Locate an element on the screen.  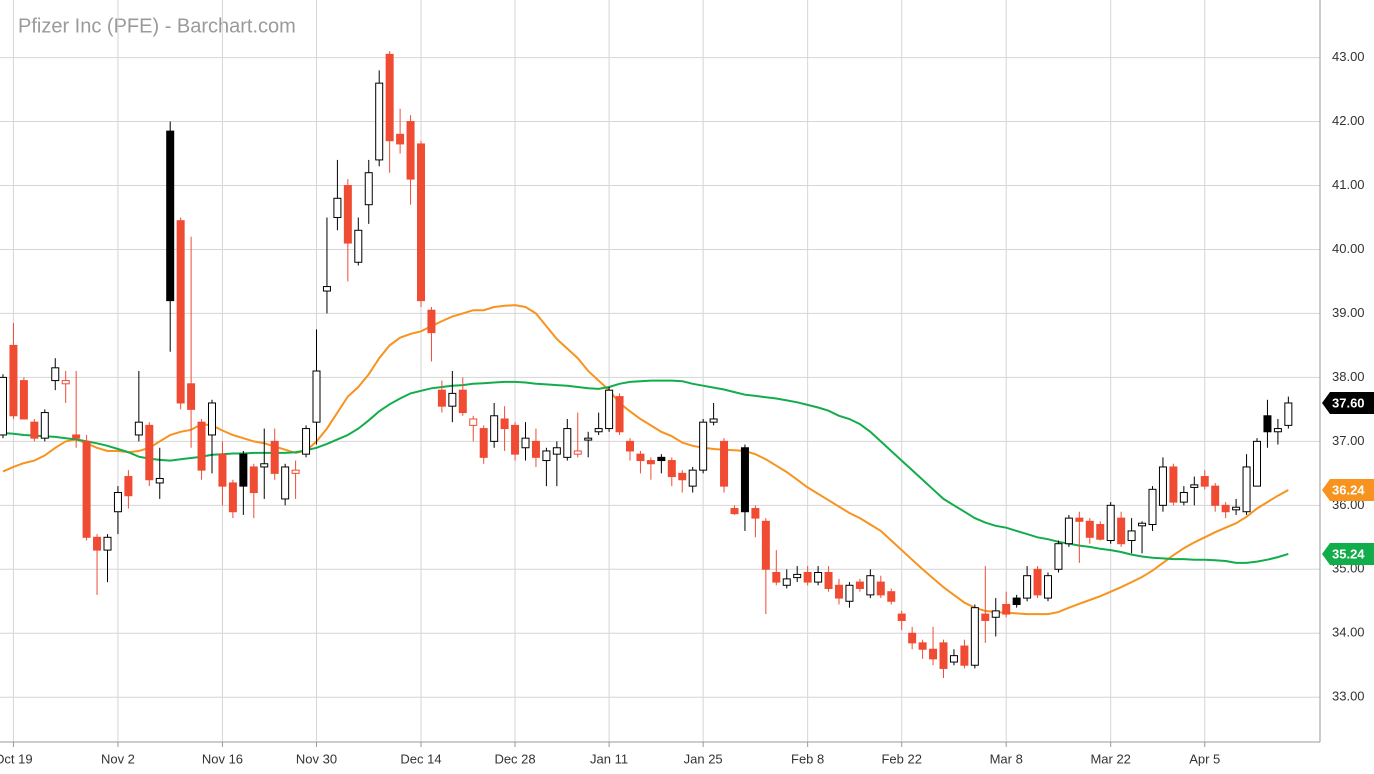
last-value-label: 35.24 is located at coordinates (1348, 553).